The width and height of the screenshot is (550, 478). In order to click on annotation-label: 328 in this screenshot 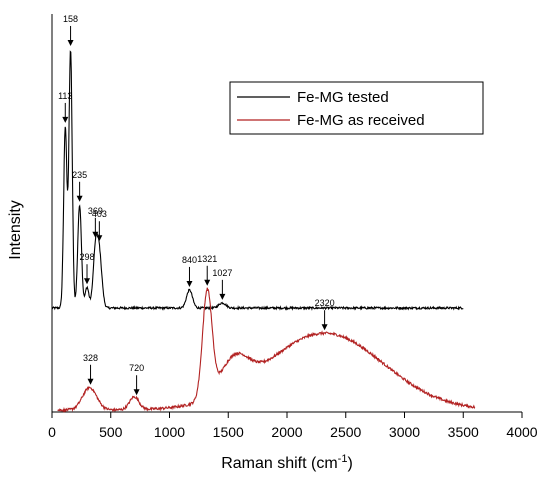, I will do `click(90, 358)`.